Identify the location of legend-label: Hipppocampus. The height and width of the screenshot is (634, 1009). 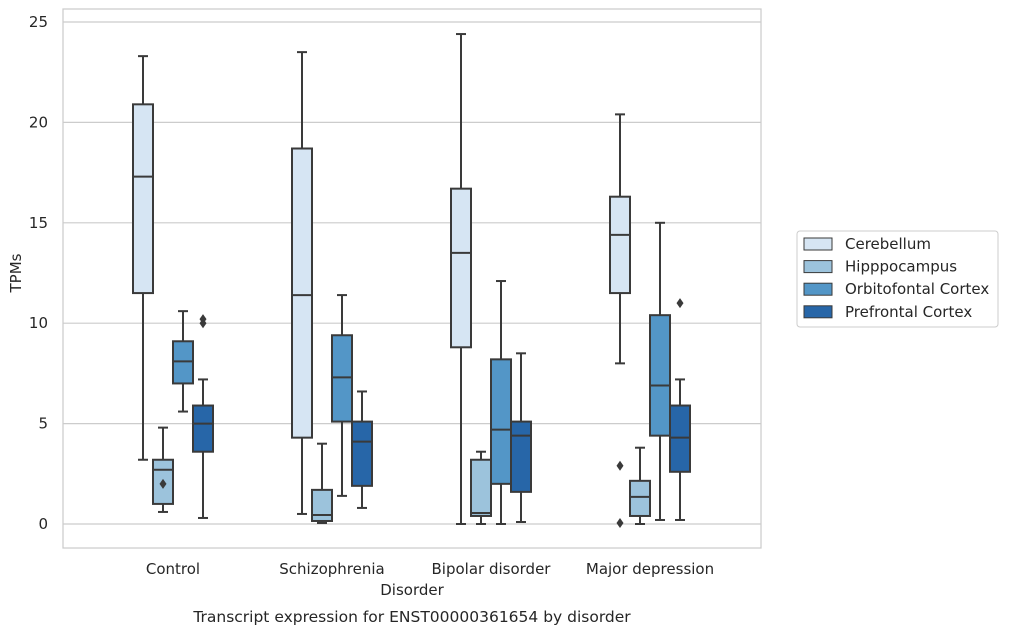
(901, 267).